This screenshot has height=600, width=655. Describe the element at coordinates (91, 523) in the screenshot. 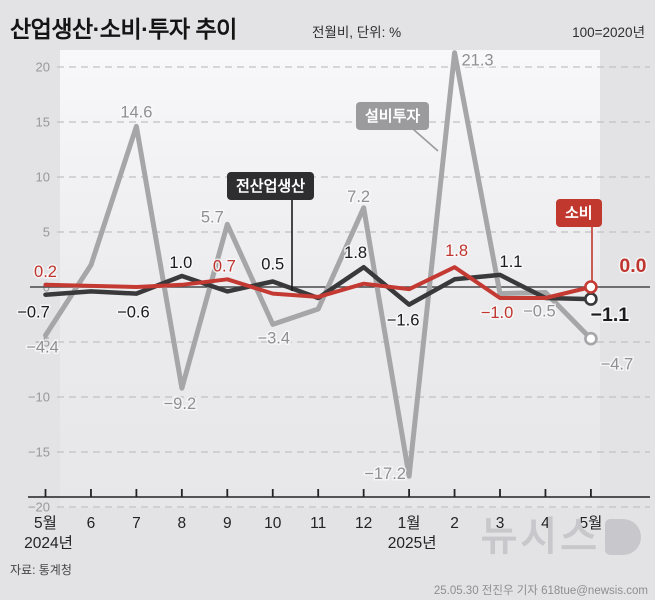

I see `x-tick-label: 6` at that location.